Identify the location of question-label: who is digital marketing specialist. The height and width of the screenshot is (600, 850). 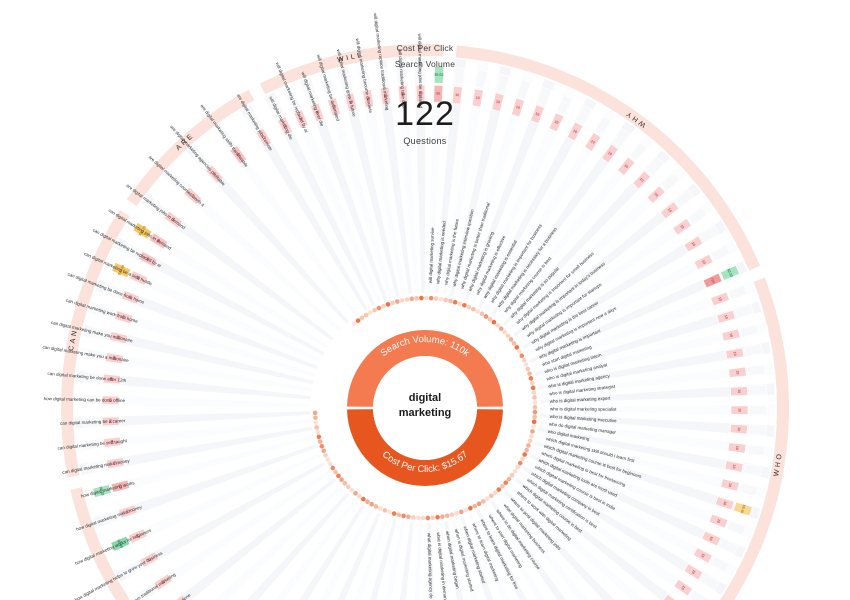
(583, 408).